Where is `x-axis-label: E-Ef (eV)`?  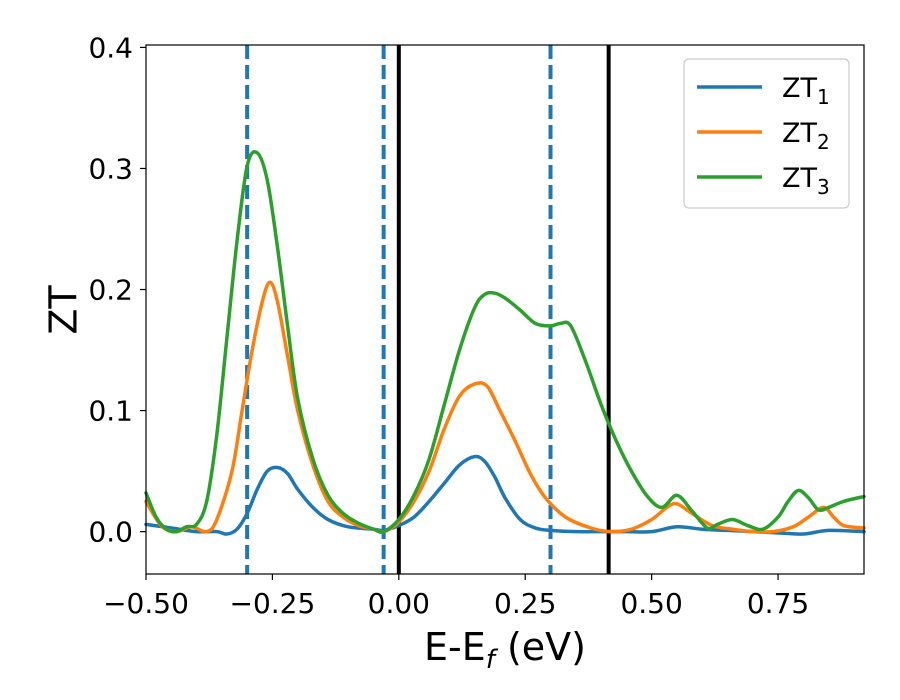
x-axis-label: E-Ef (eV) is located at coordinates (505, 650).